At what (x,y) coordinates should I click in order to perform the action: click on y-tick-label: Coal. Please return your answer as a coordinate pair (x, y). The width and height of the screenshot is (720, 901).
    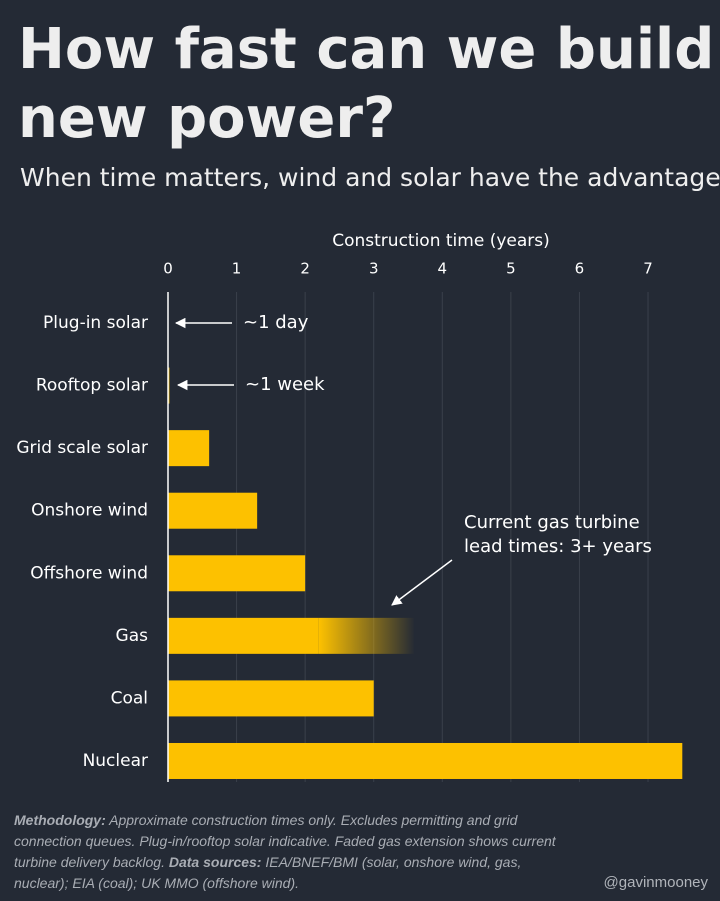
    Looking at the image, I should click on (129, 698).